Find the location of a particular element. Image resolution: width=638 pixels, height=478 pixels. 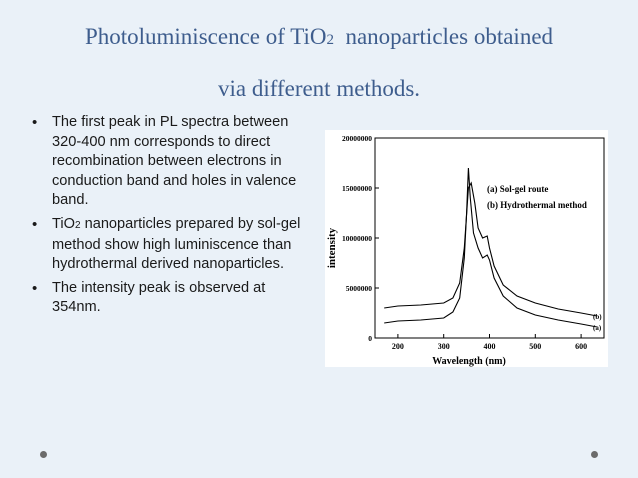

series-line-sol-gel is located at coordinates (491, 247).